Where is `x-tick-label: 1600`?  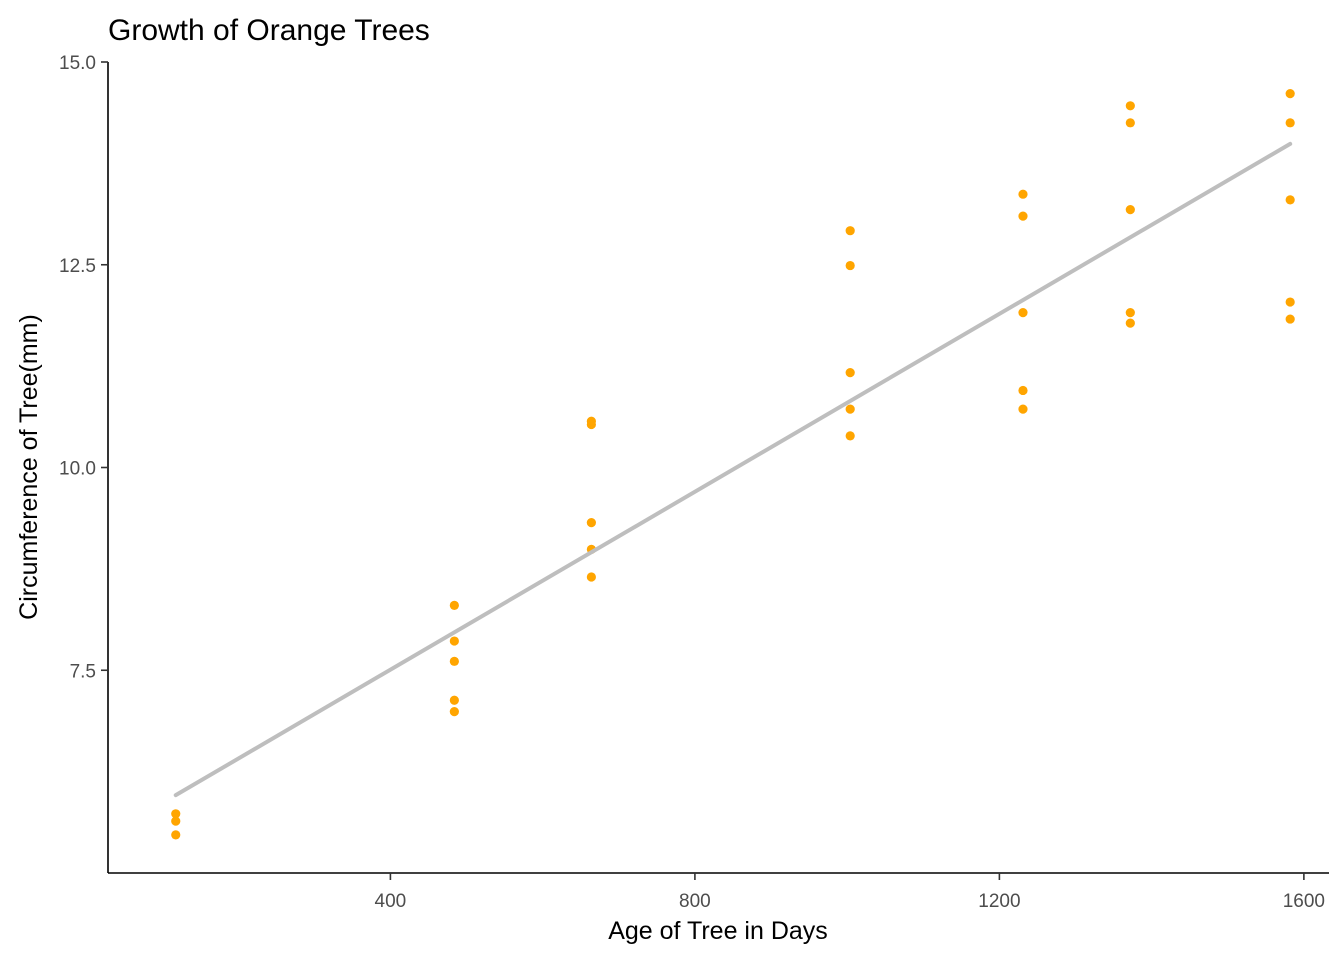
x-tick-label: 1600 is located at coordinates (1304, 901).